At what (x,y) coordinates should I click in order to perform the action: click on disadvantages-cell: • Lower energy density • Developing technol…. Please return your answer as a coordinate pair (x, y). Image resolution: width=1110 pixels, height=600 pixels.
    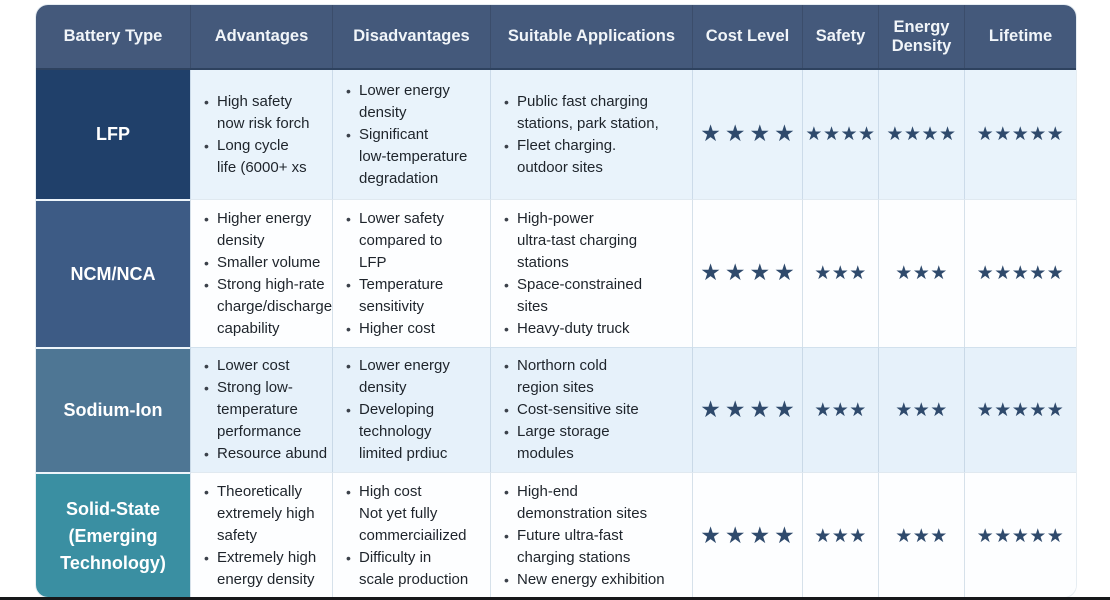
    Looking at the image, I should click on (411, 409).